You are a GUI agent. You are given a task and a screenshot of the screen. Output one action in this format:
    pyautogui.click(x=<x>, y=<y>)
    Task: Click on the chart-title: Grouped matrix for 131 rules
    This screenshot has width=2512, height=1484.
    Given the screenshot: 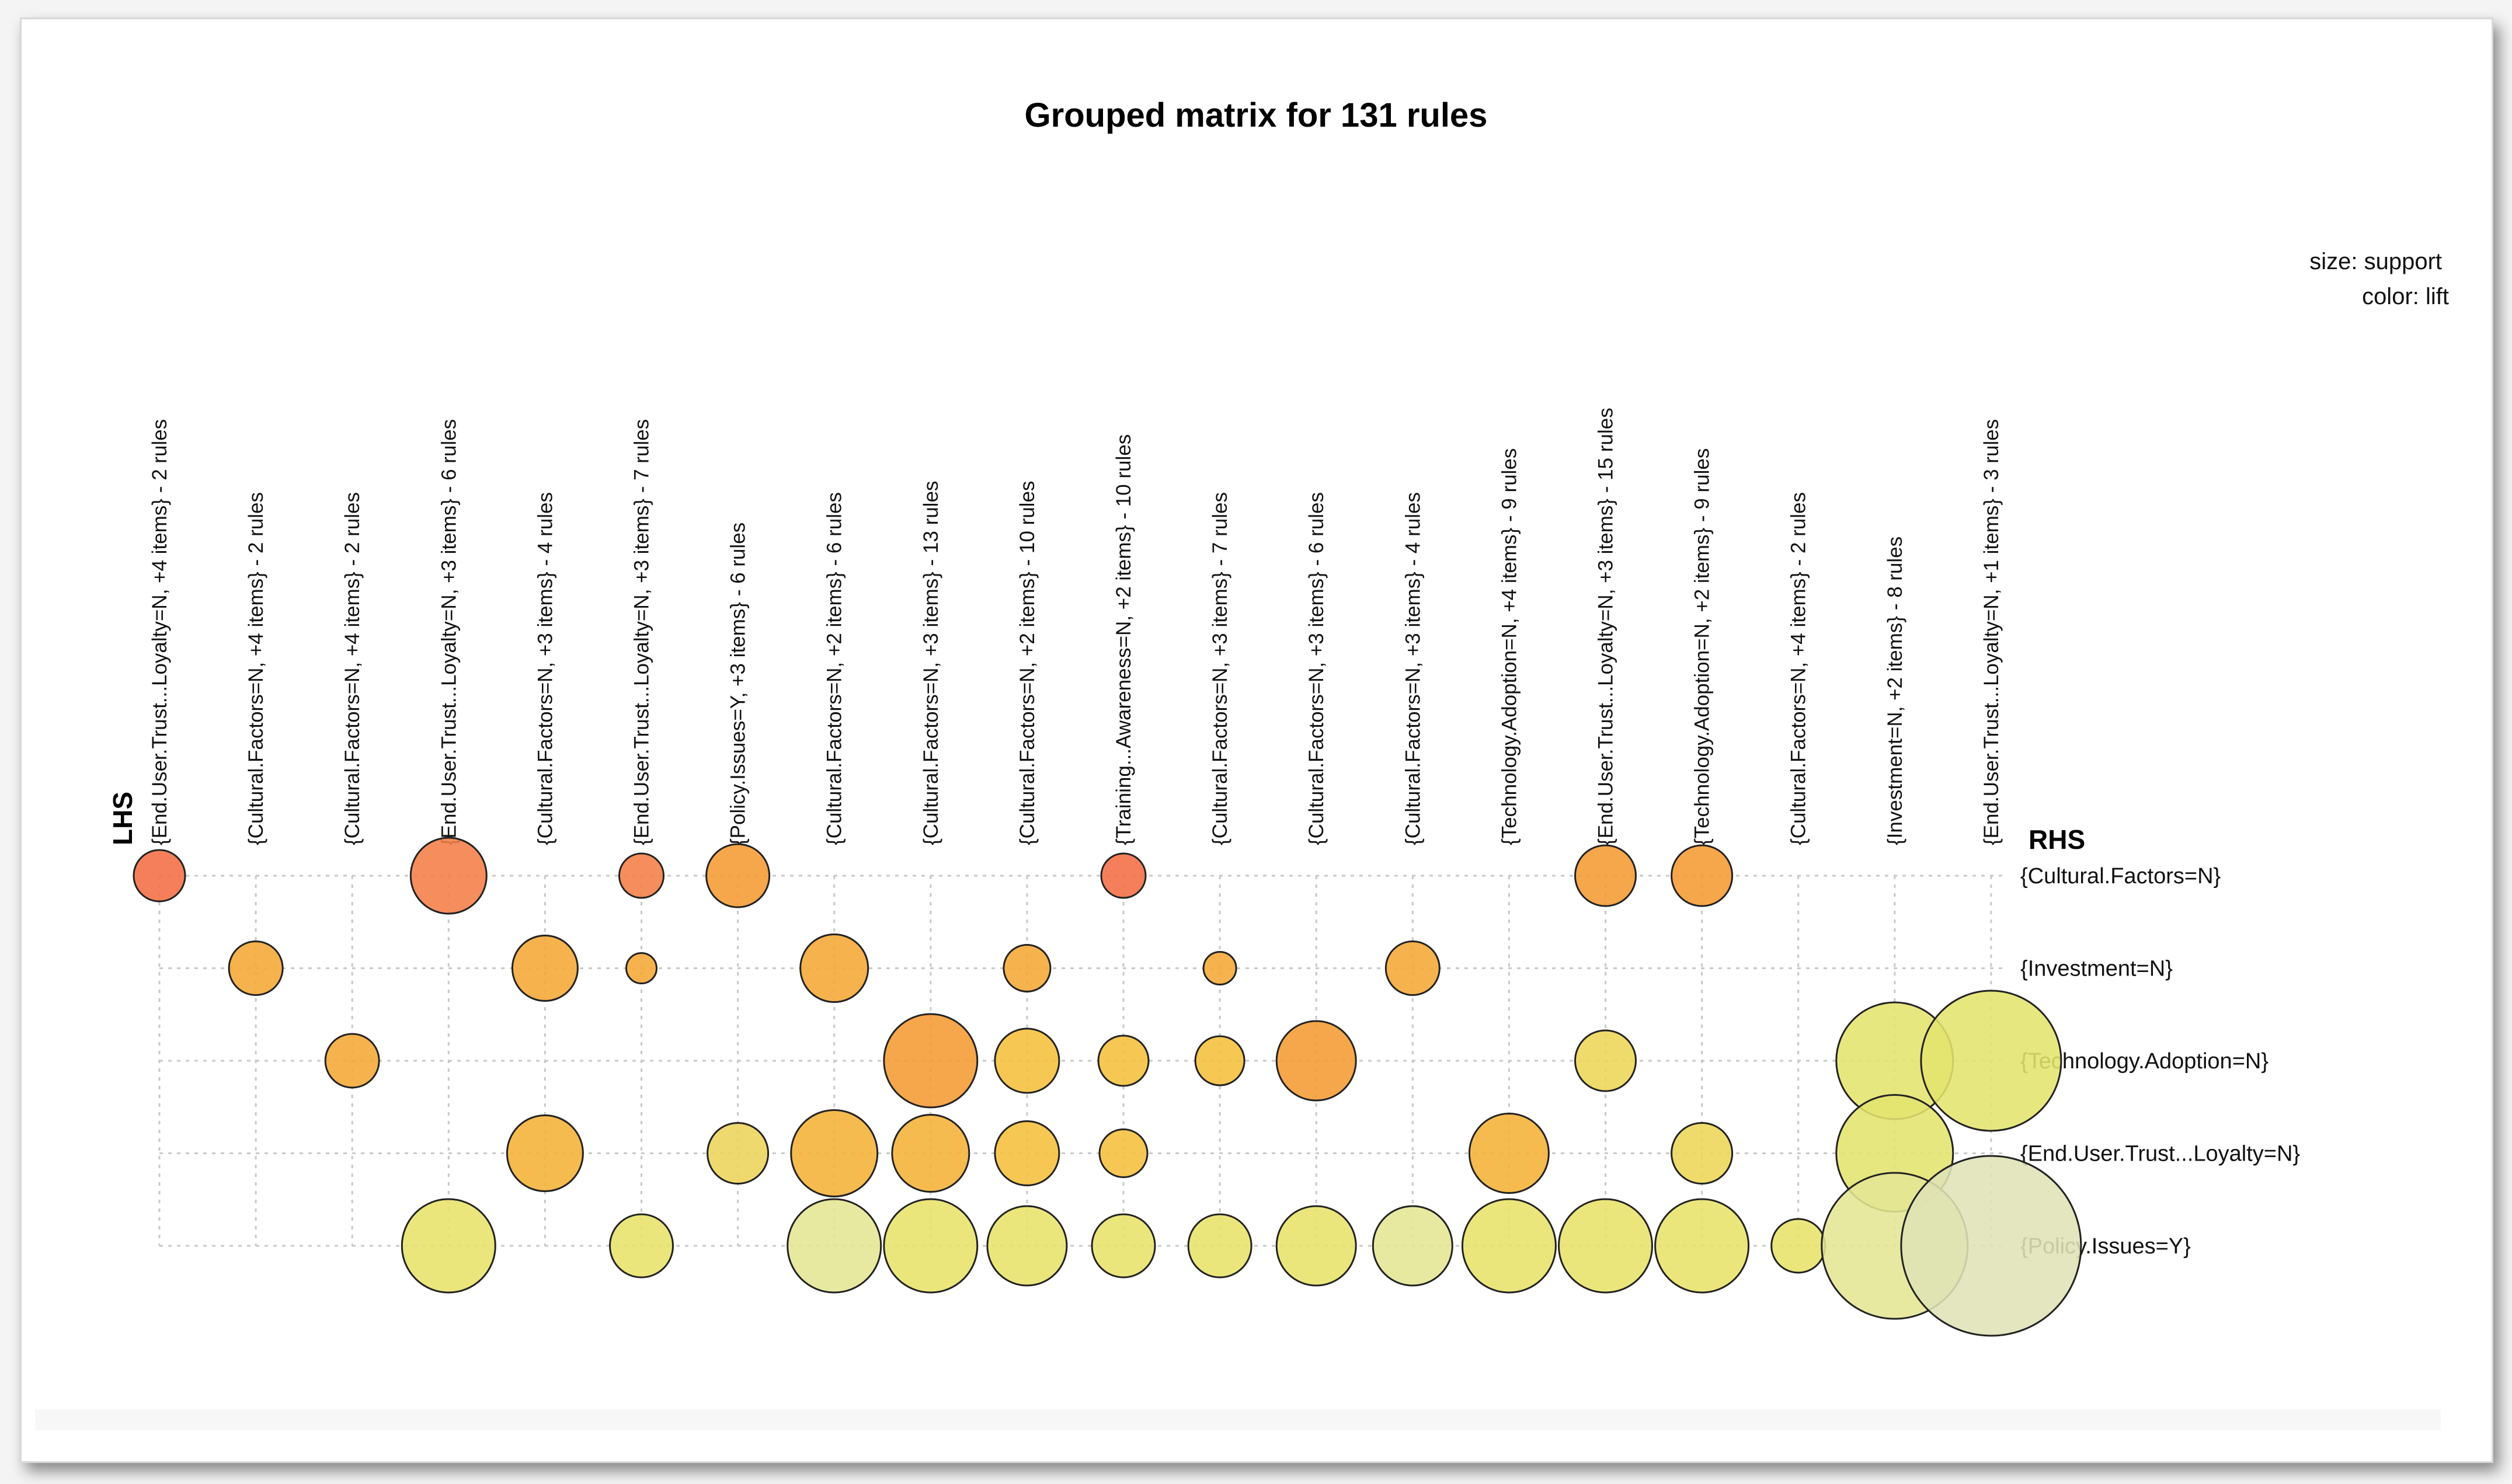 What is the action you would take?
    pyautogui.click(x=1256, y=115)
    